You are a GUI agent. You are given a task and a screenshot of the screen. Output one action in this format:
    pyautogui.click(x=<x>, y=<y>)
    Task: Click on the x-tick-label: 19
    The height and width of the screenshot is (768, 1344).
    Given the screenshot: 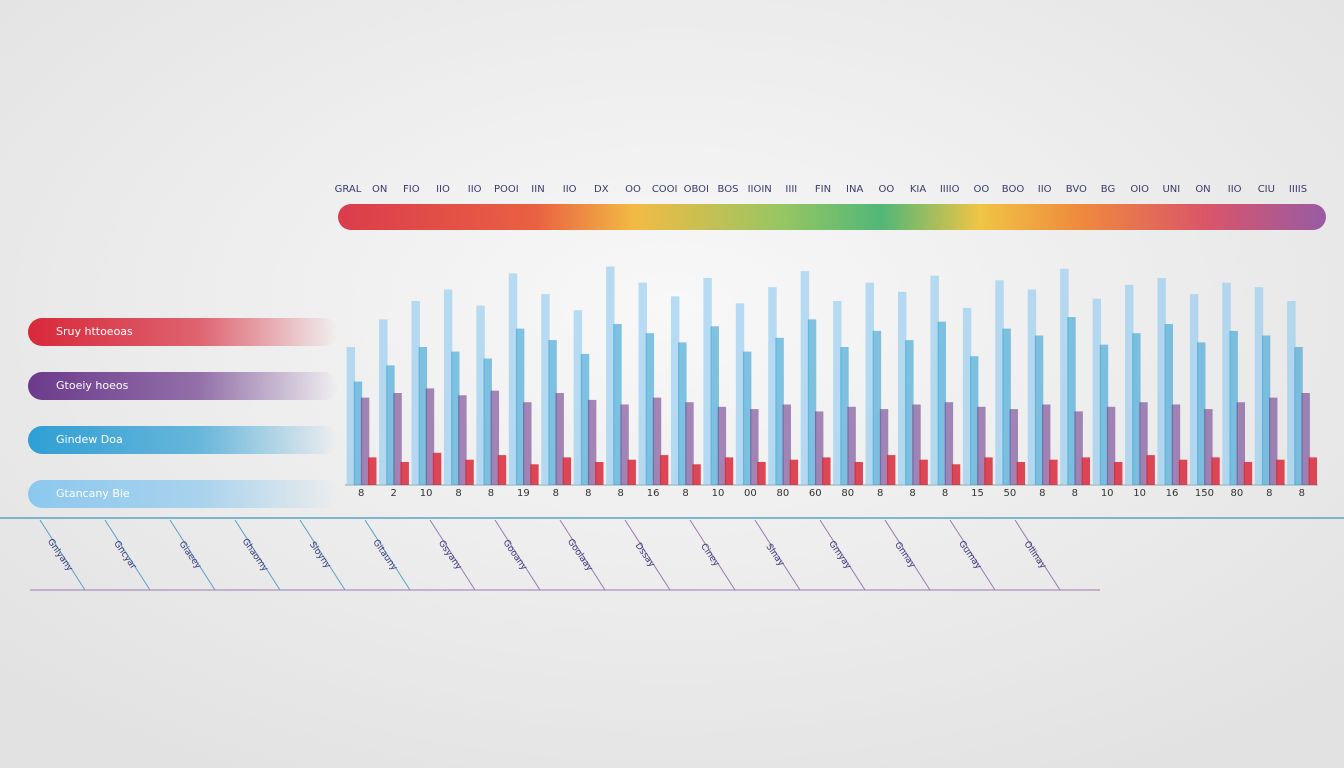 What is the action you would take?
    pyautogui.click(x=523, y=493)
    